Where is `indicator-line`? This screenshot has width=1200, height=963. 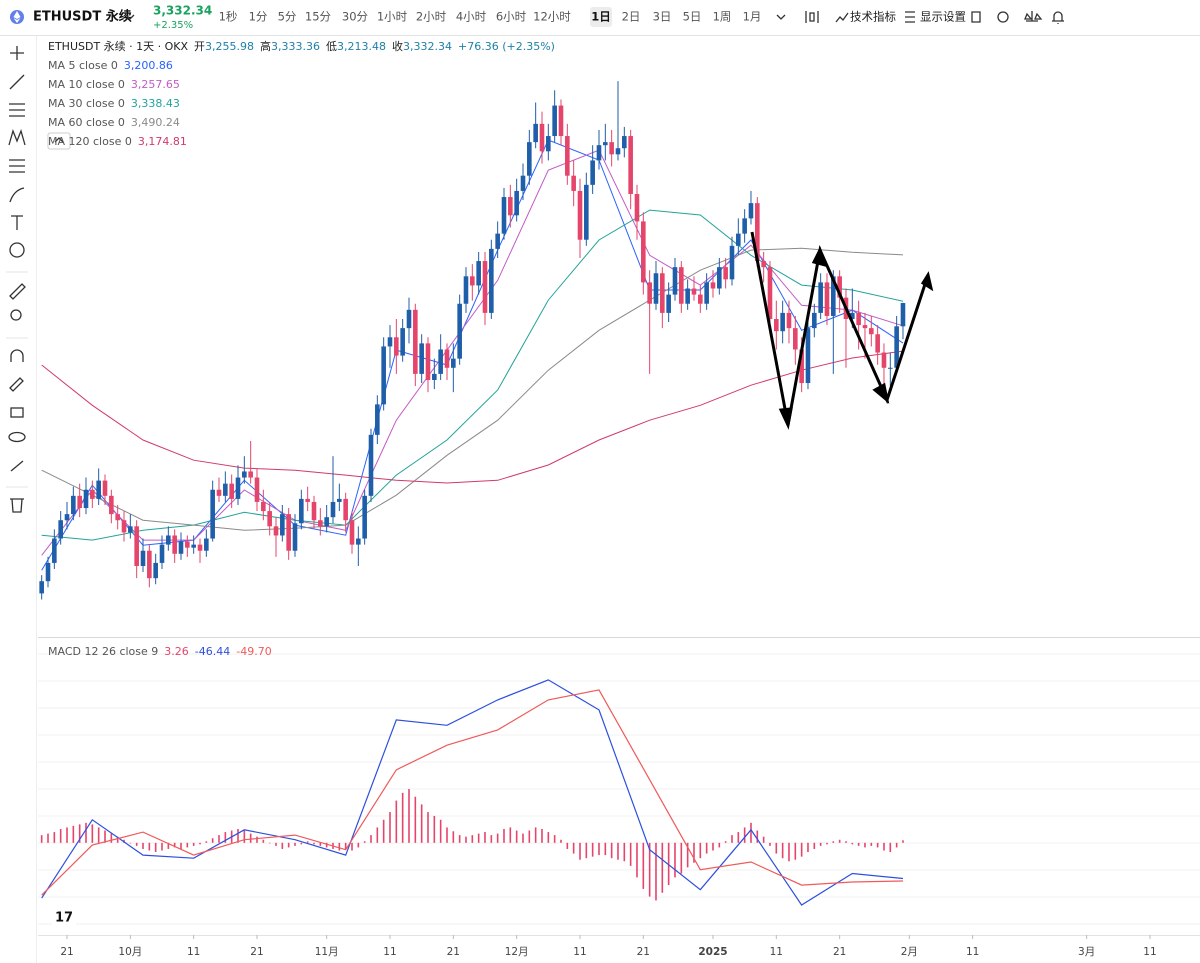
indicator-line is located at coordinates (472, 417).